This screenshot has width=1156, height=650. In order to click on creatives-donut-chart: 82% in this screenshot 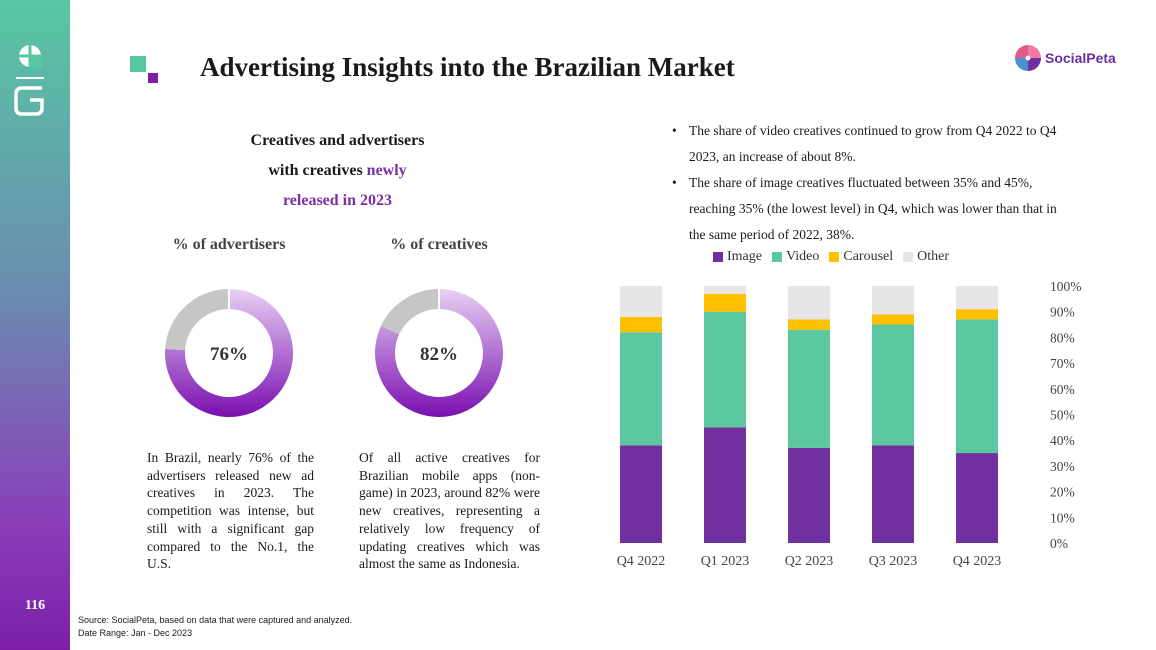, I will do `click(439, 353)`.